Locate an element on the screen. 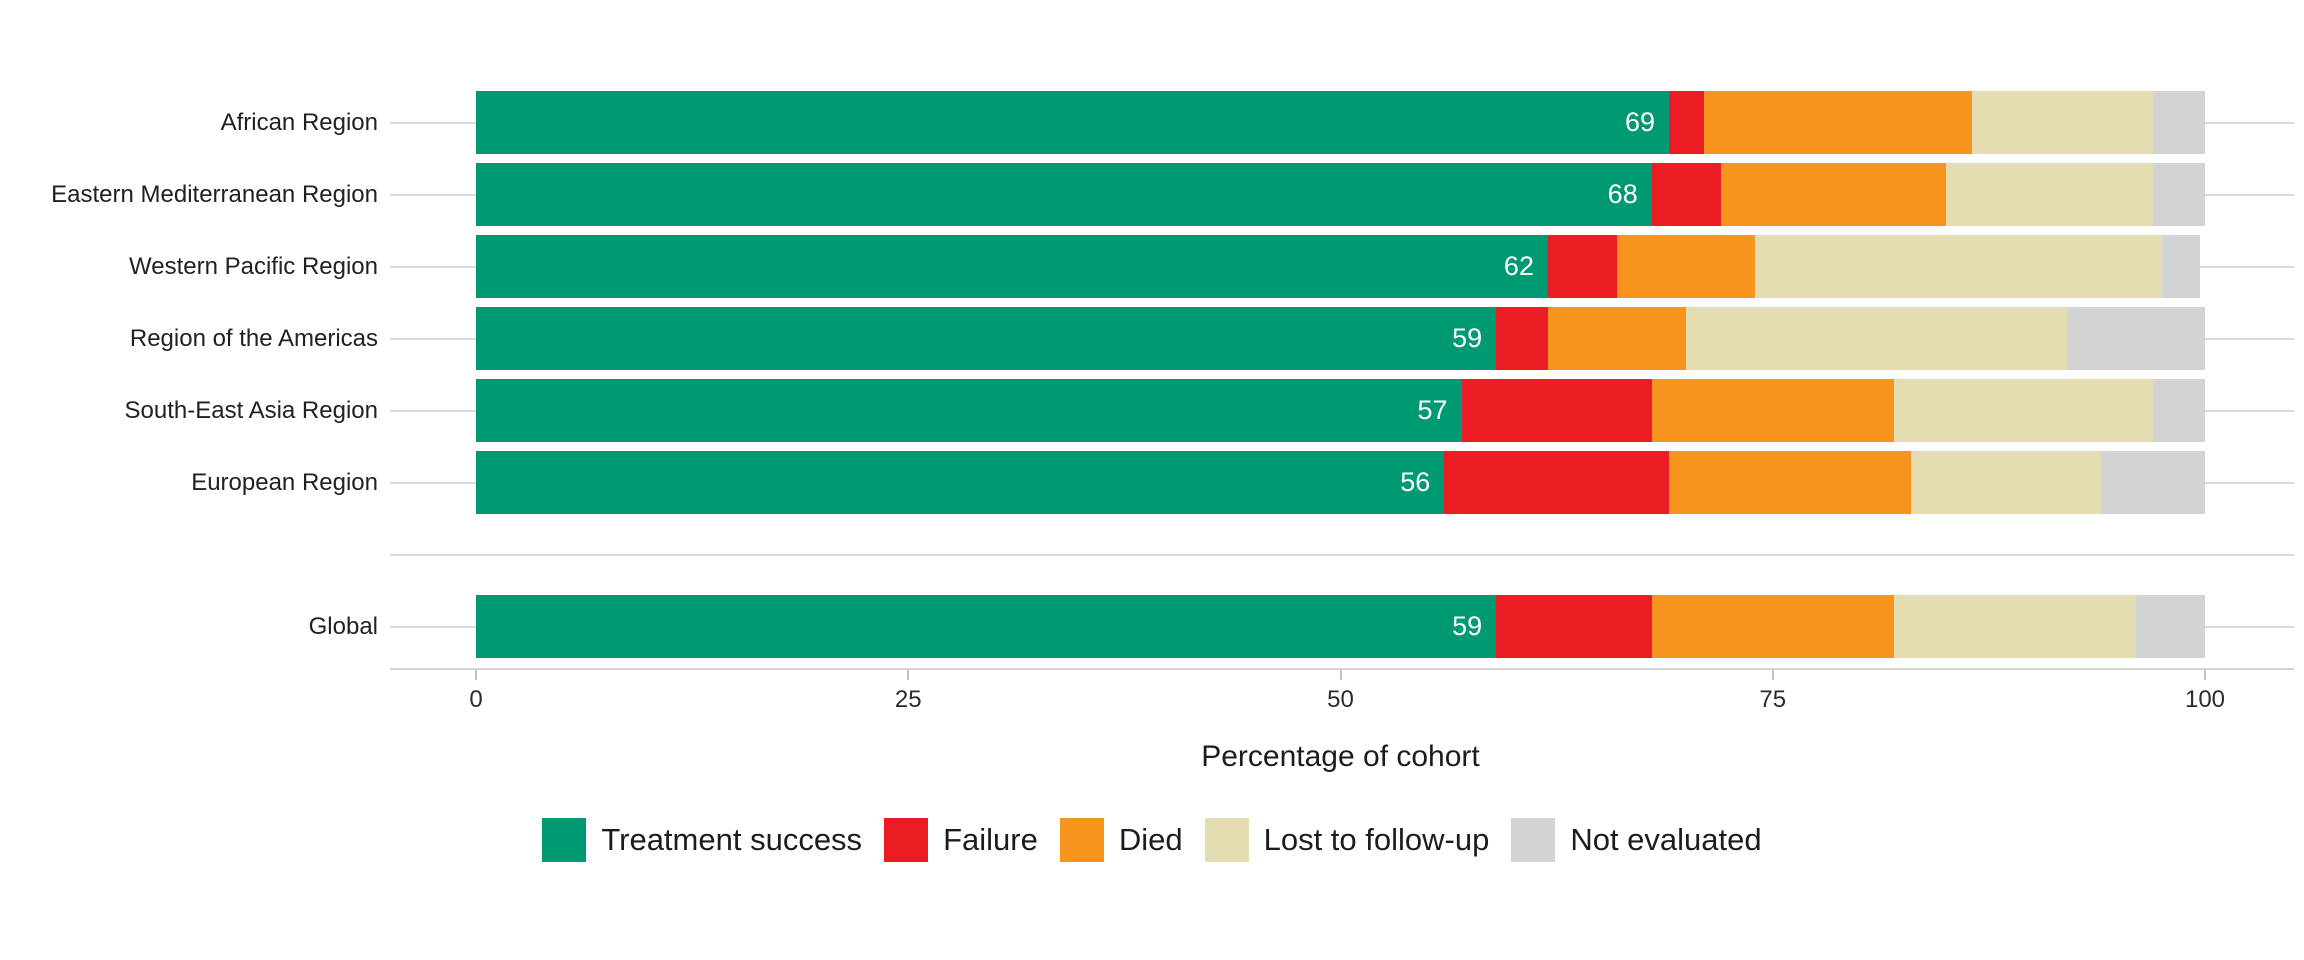 This screenshot has width=2304, height=960. legend-item-failure: Failure is located at coordinates (961, 840).